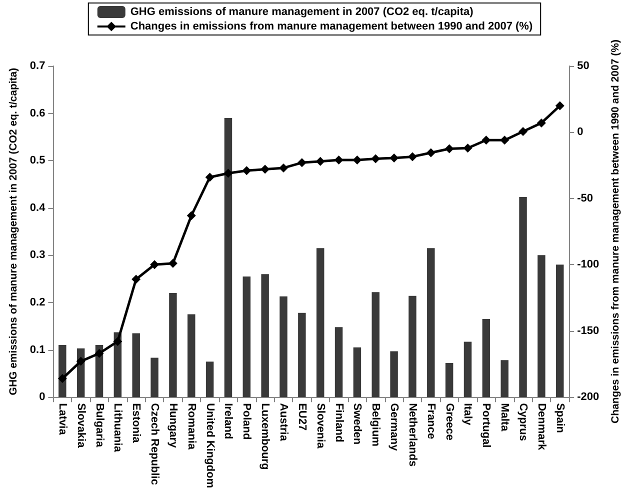 The width and height of the screenshot is (629, 491). What do you see at coordinates (376, 425) in the screenshot?
I see `x-tick-label: Belgium` at bounding box center [376, 425].